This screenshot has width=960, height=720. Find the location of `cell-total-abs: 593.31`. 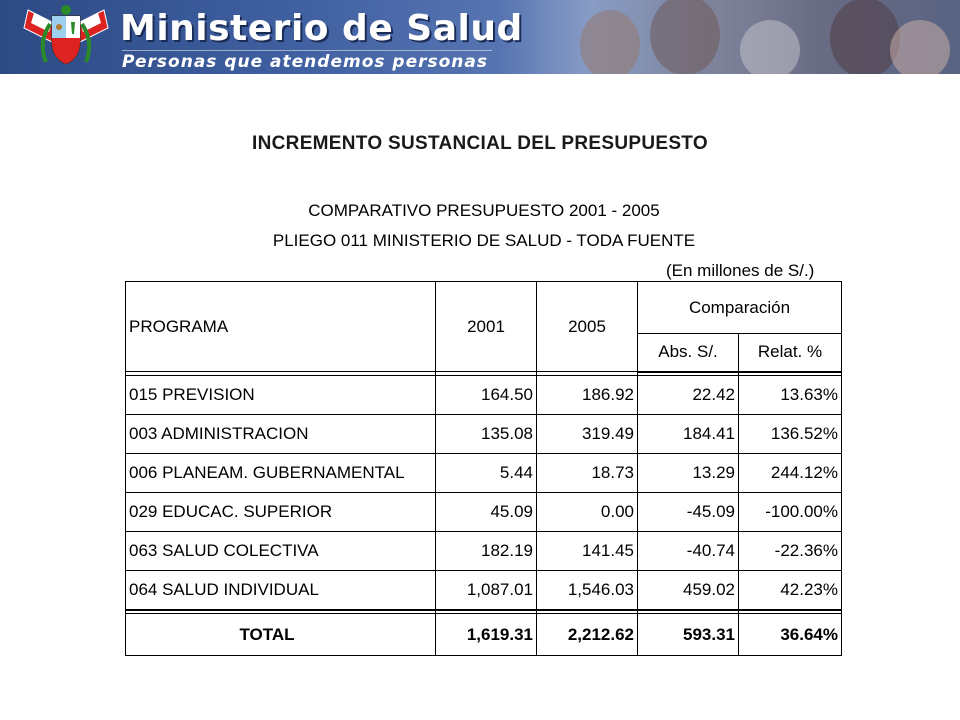

cell-total-abs: 593.31 is located at coordinates (688, 634).